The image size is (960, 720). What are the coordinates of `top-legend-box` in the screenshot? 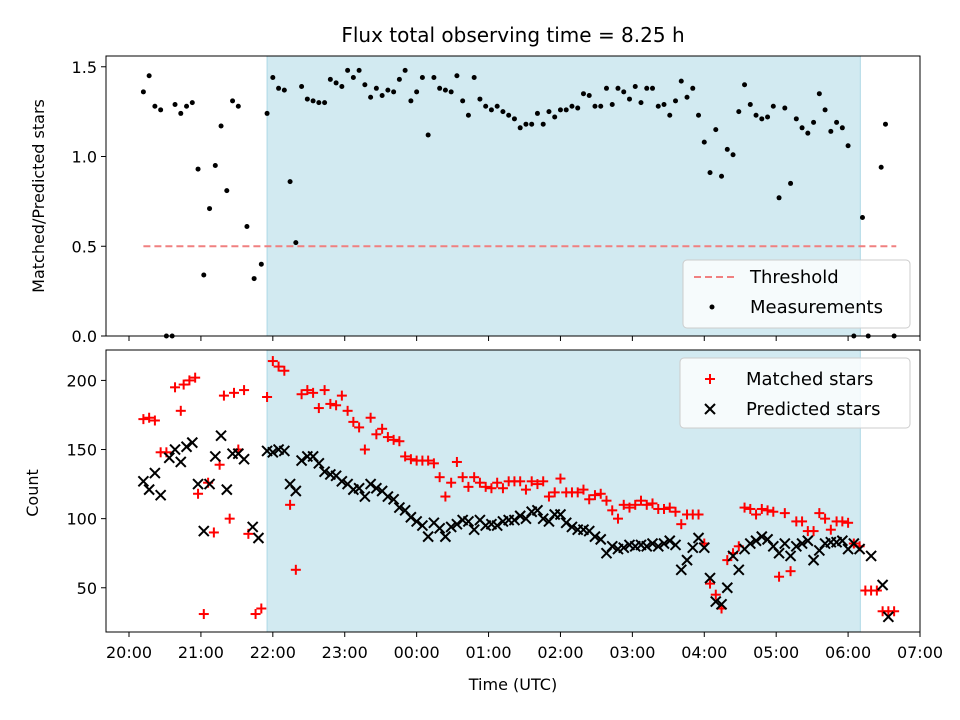 It's located at (796, 294).